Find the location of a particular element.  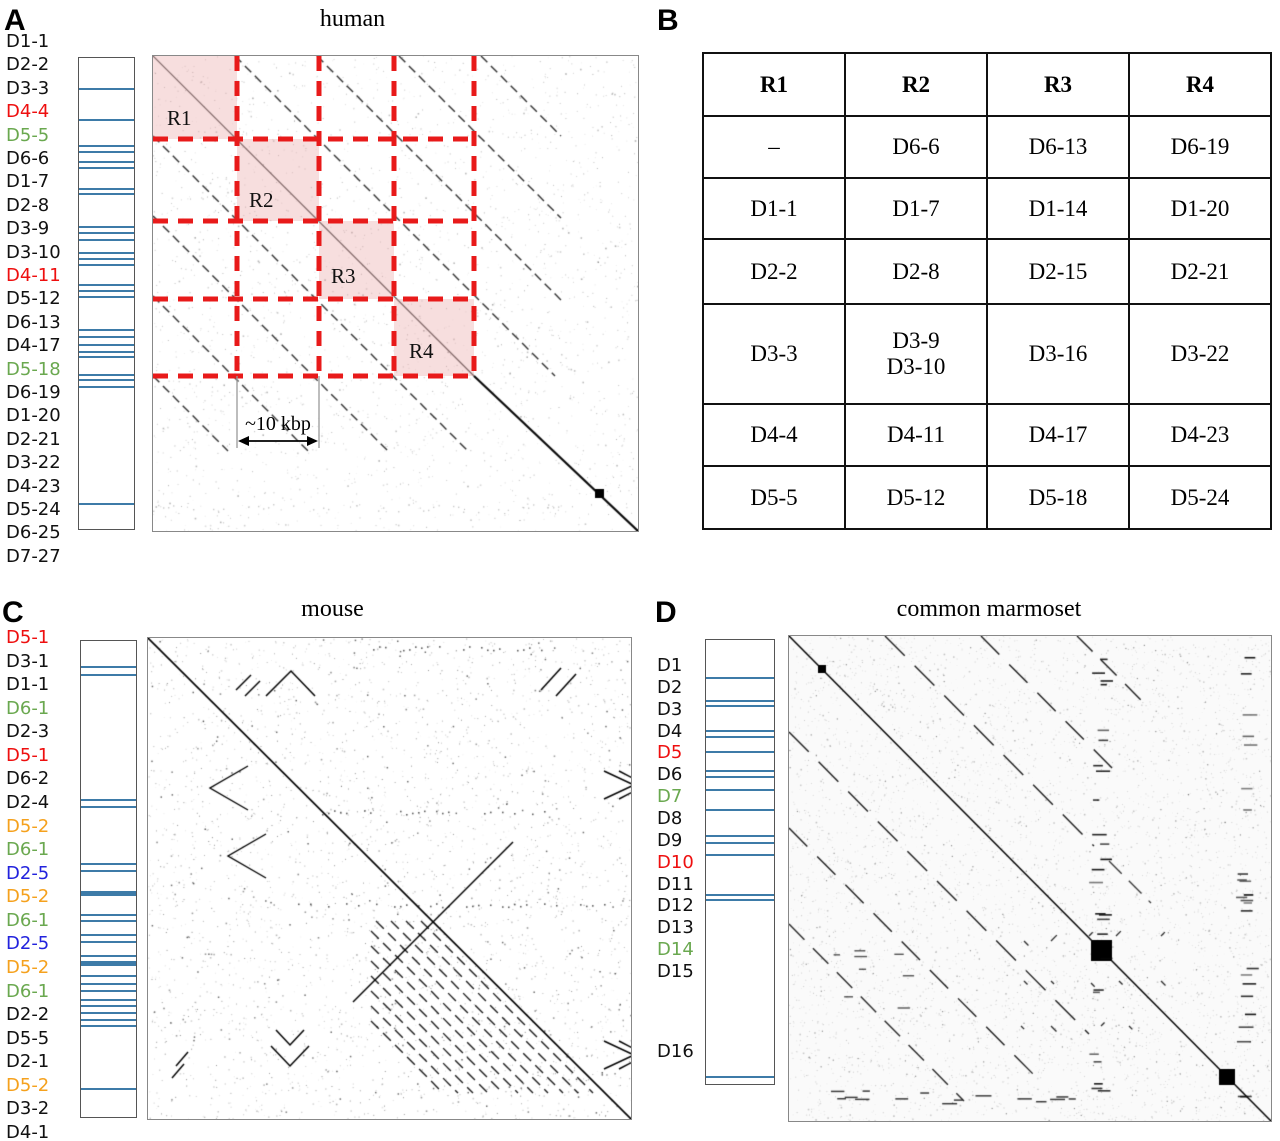

row-label: D5-5 is located at coordinates (28, 1038).